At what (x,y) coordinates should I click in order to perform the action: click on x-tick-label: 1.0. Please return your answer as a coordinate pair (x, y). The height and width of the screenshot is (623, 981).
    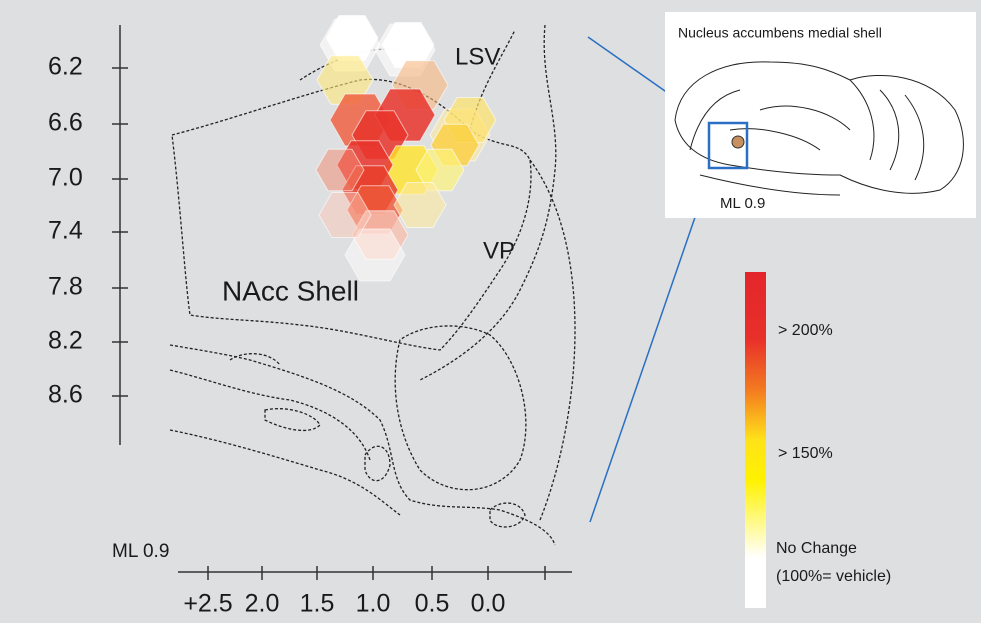
    Looking at the image, I should click on (373, 604).